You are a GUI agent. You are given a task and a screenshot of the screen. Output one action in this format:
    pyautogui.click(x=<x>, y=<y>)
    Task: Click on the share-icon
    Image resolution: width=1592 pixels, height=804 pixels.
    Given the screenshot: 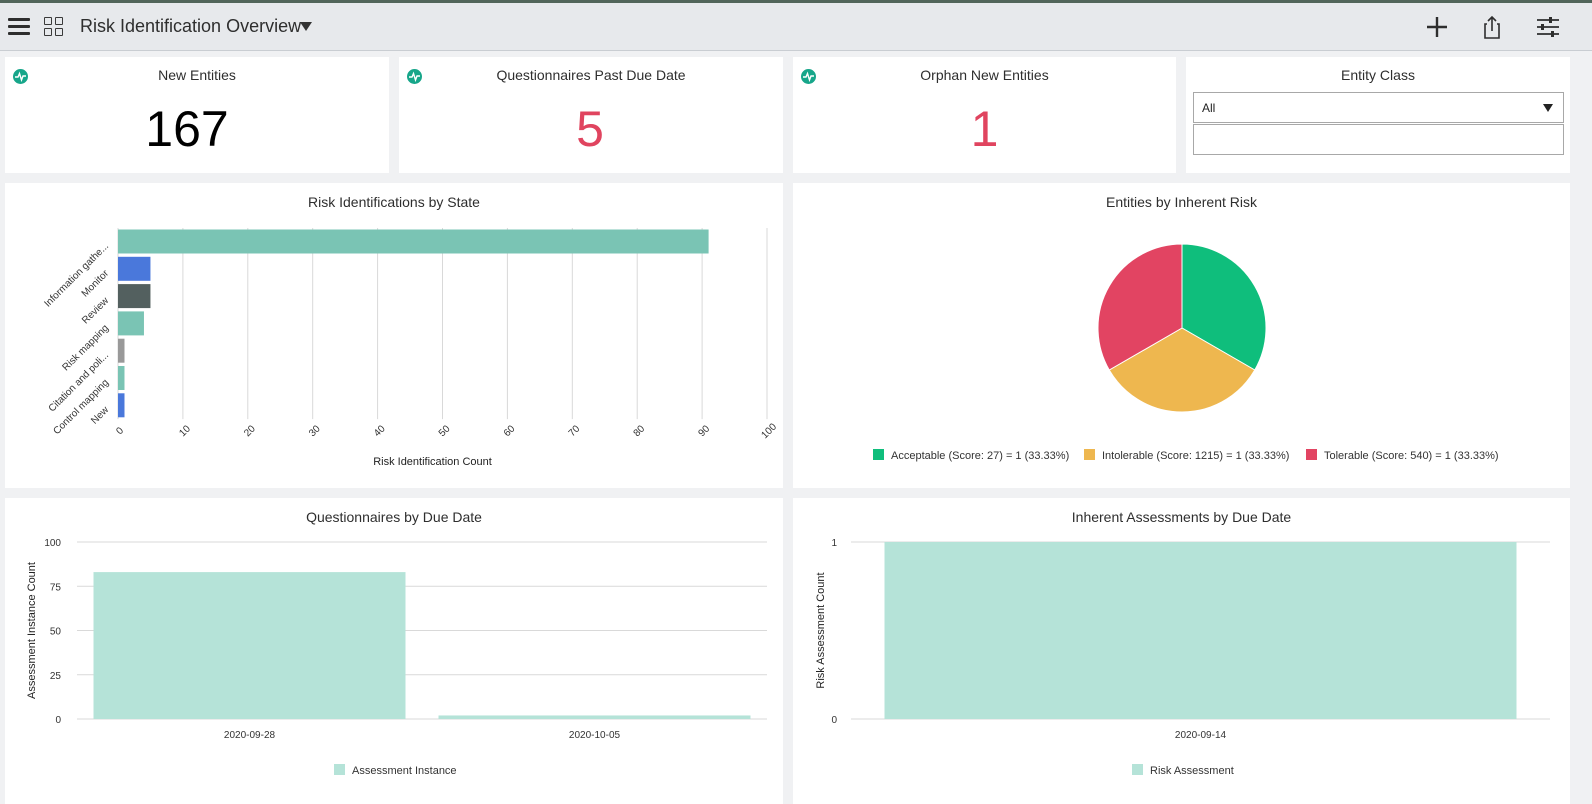 What is the action you would take?
    pyautogui.click(x=1492, y=27)
    